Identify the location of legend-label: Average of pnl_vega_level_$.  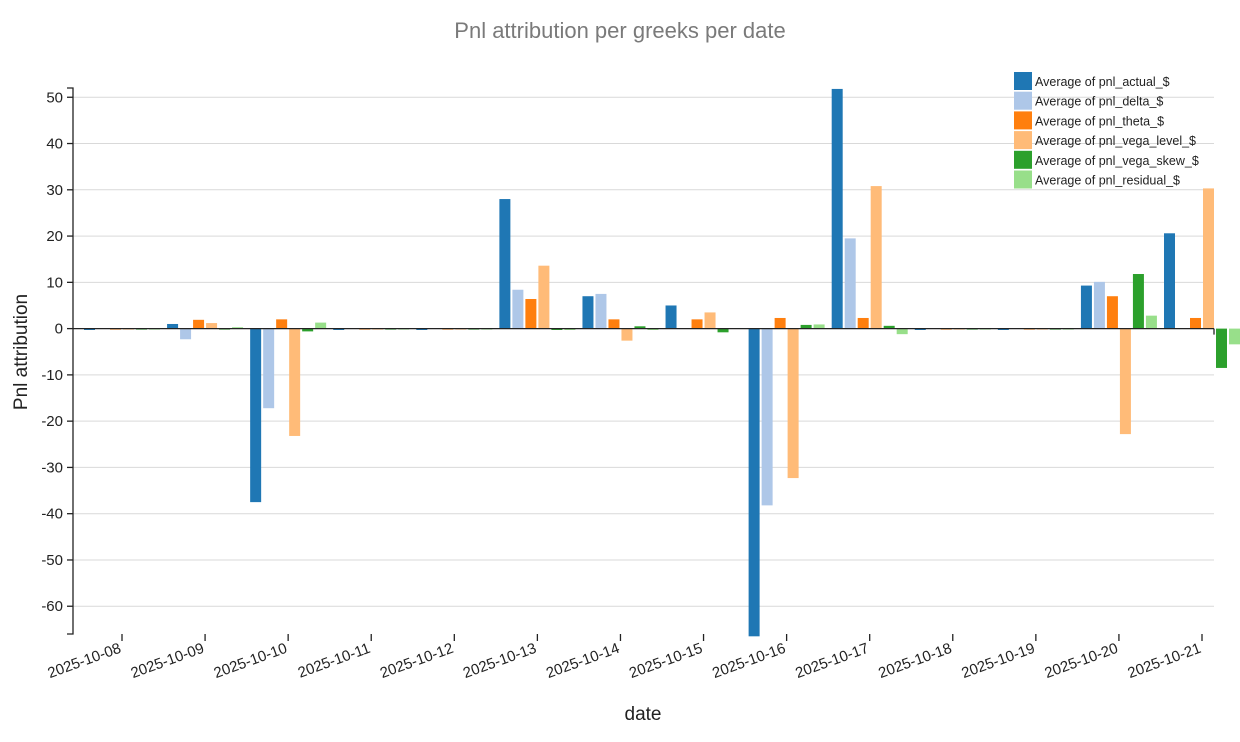
(1115, 141).